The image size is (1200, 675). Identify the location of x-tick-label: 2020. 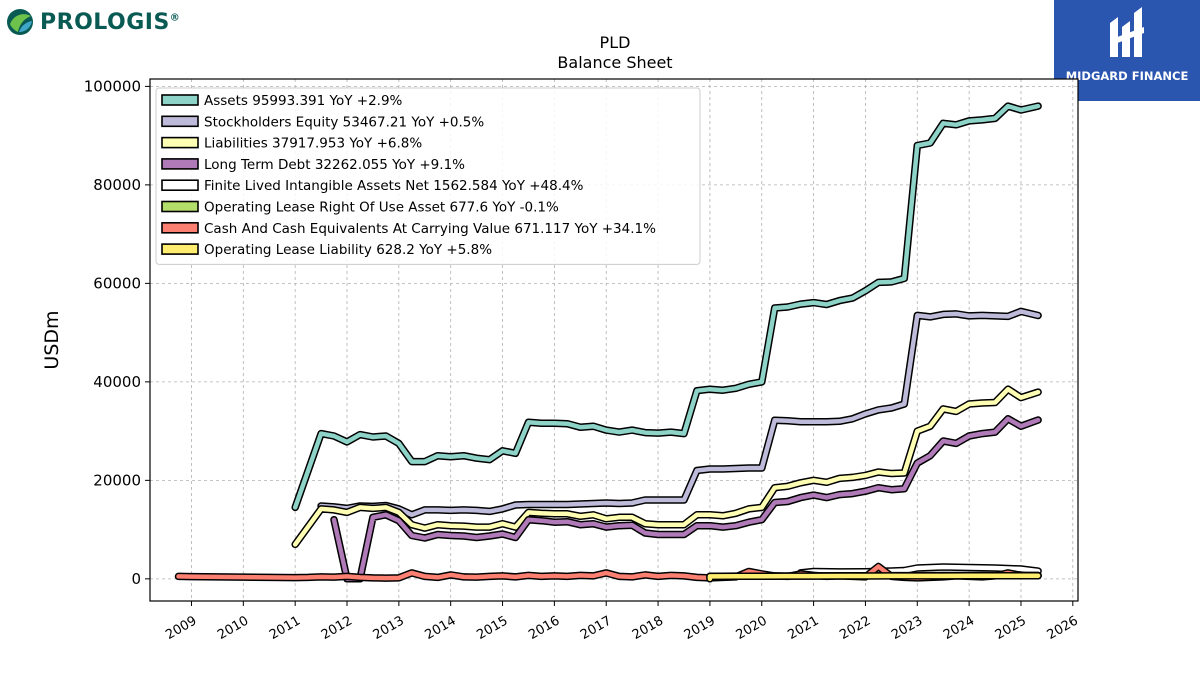
(752, 628).